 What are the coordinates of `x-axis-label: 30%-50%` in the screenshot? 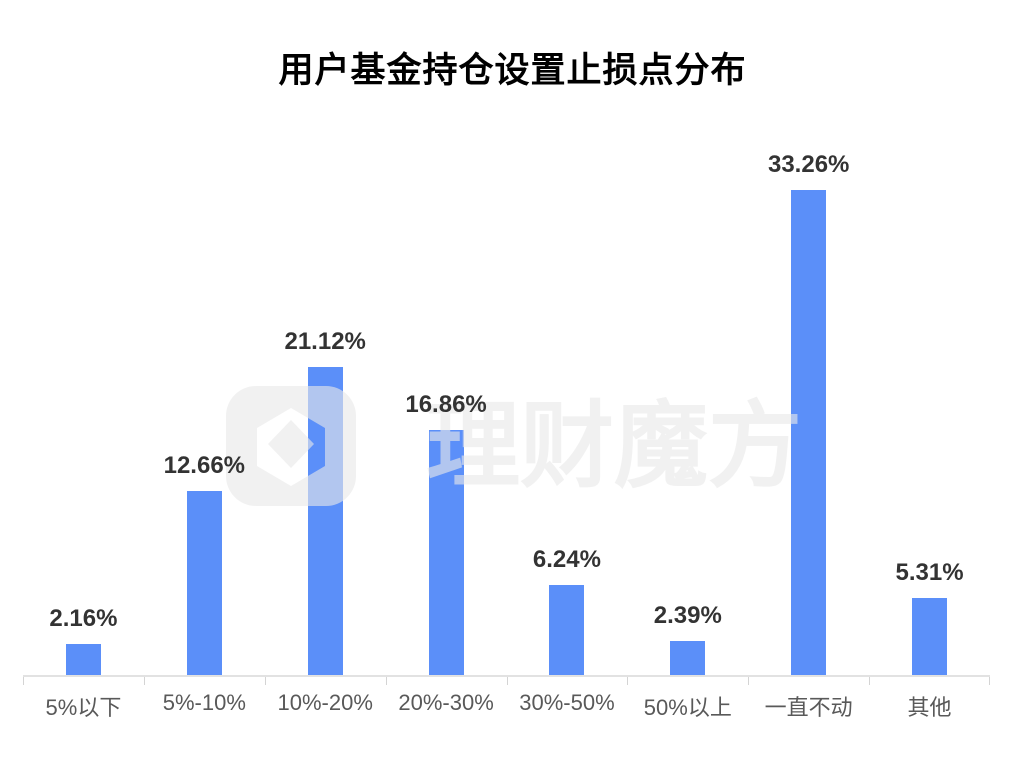 It's located at (567, 702).